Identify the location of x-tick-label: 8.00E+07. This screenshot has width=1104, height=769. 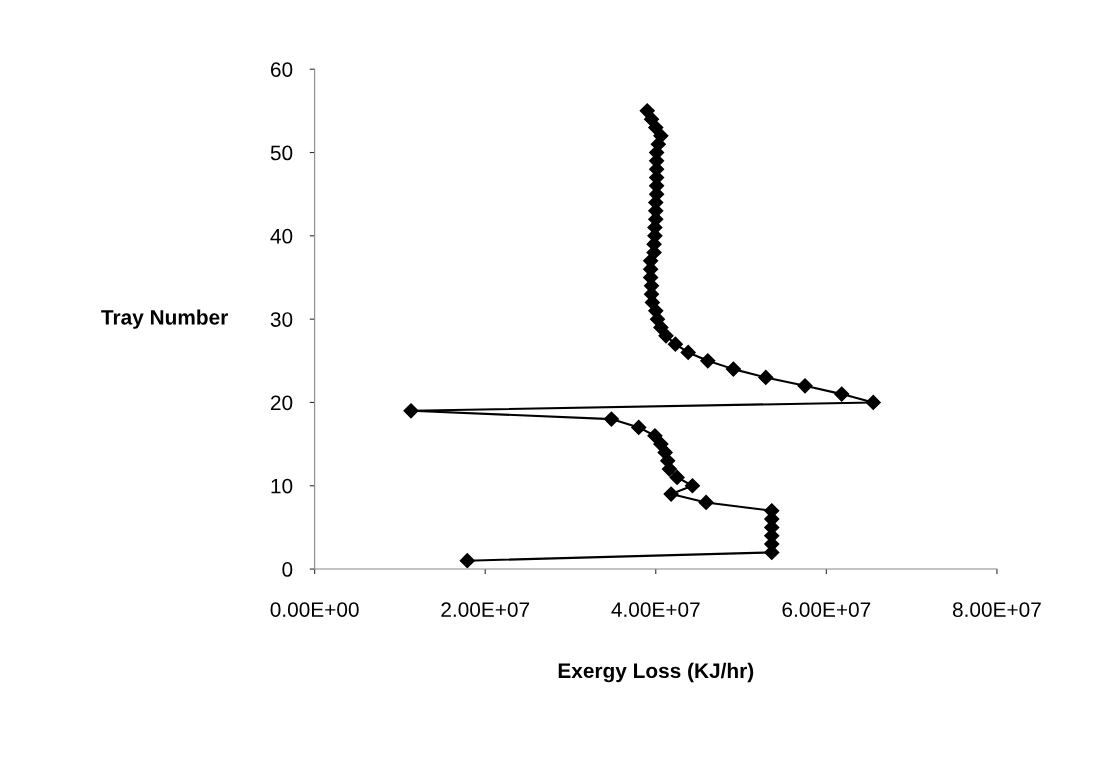
(996, 609).